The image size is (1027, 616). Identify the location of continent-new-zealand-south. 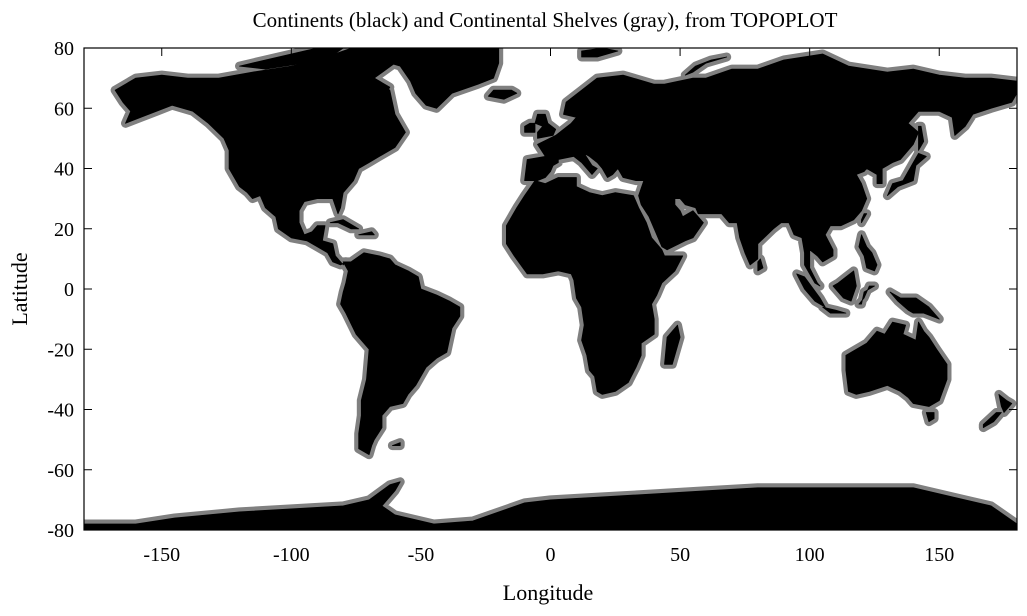
(992, 420).